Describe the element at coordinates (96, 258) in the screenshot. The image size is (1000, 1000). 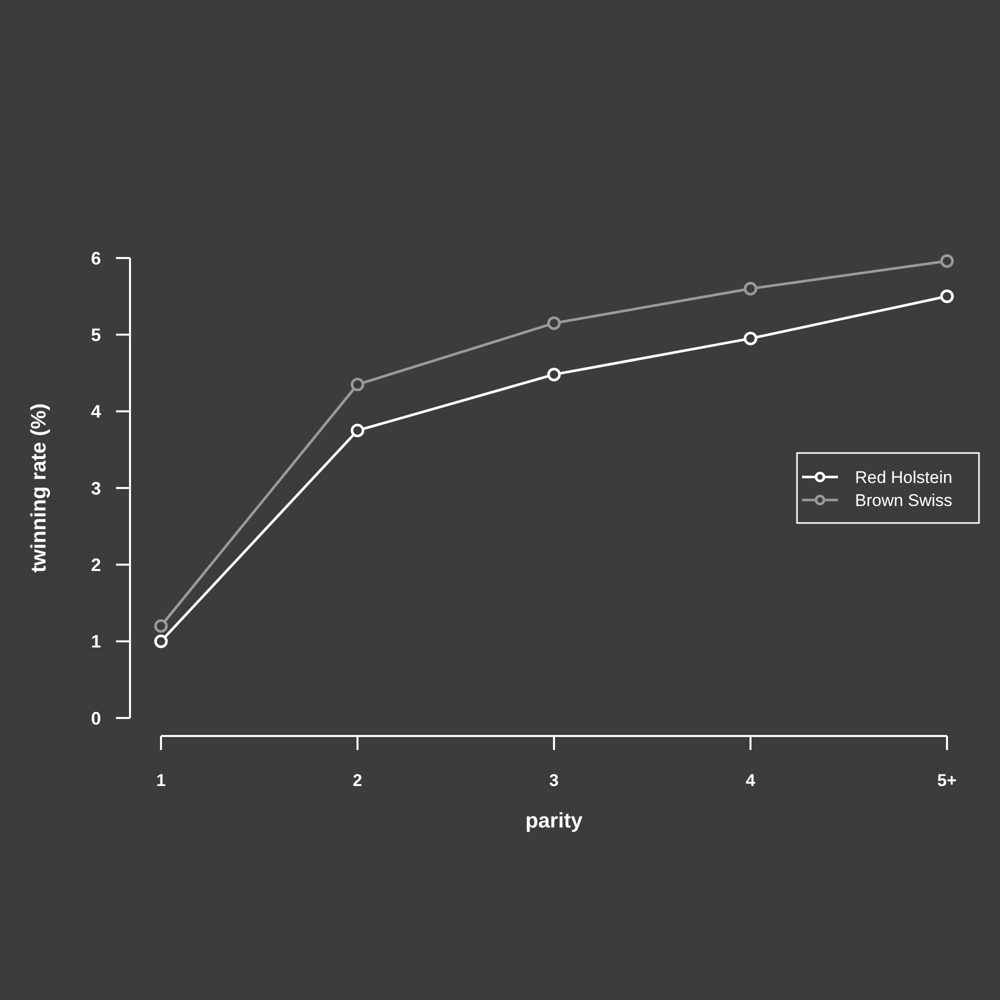
I see `y-tick-label: 6` at that location.